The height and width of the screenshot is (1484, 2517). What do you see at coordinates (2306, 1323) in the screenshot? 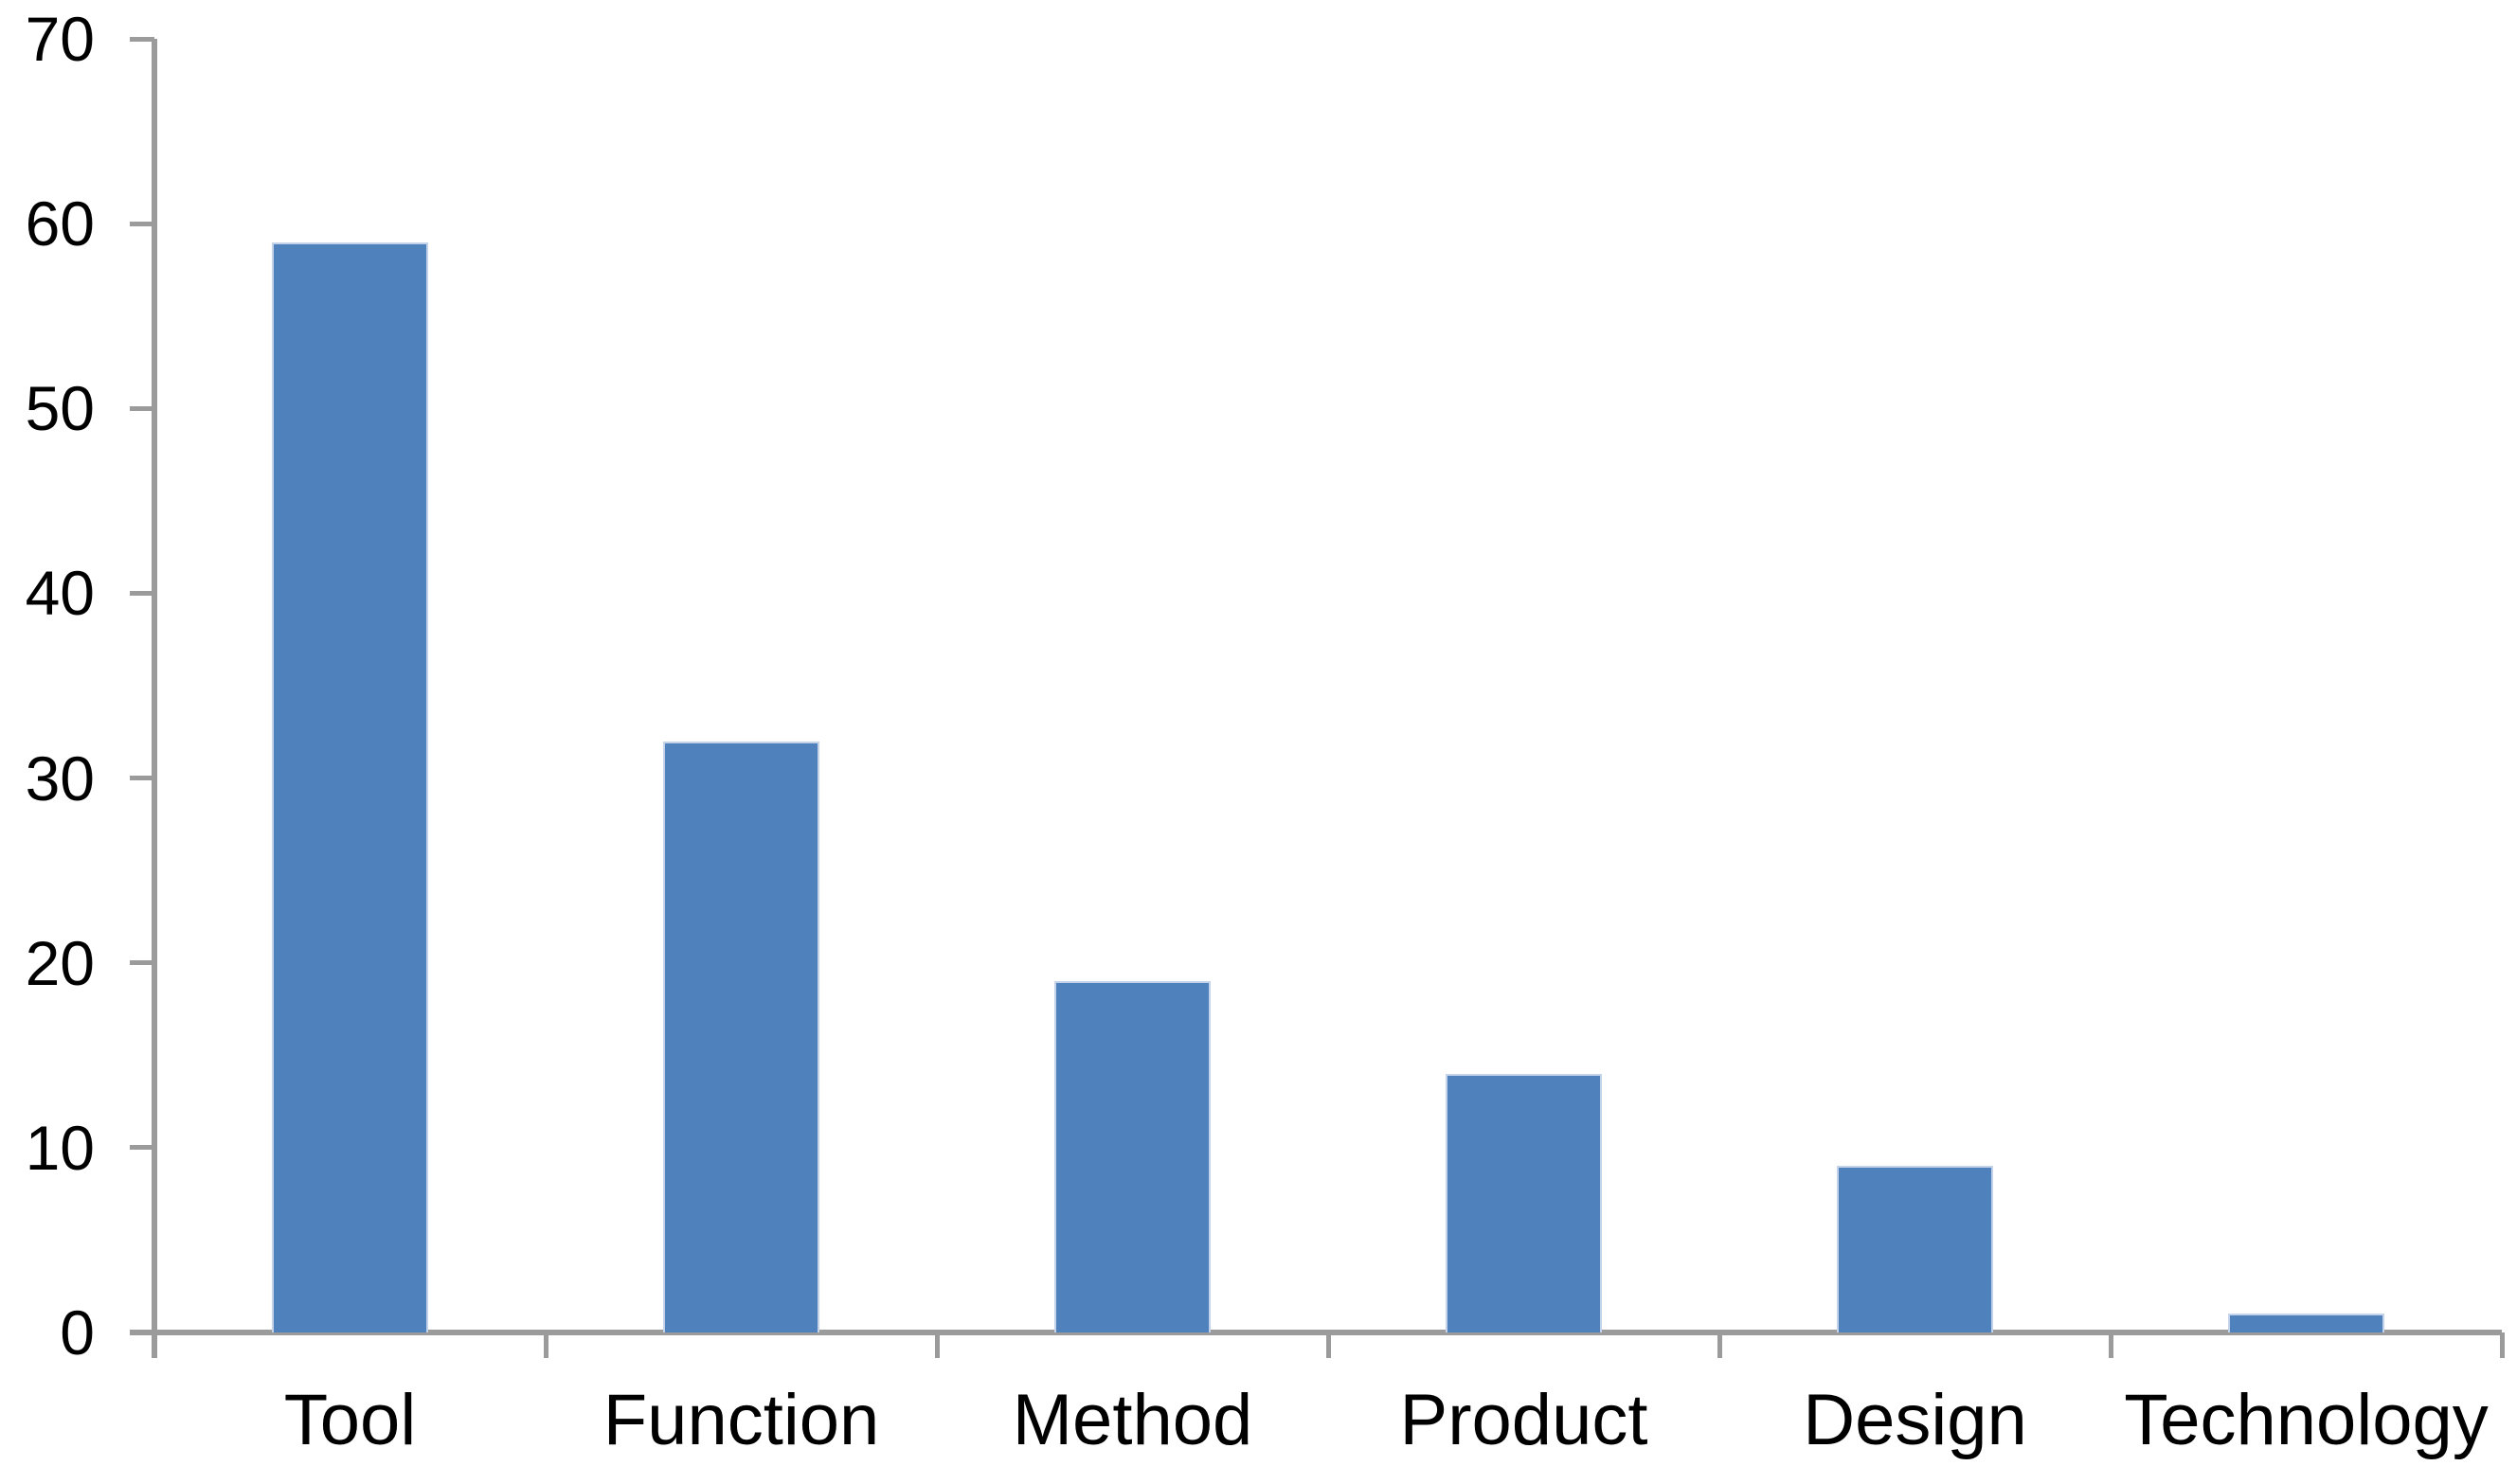
I see `bar-technology` at bounding box center [2306, 1323].